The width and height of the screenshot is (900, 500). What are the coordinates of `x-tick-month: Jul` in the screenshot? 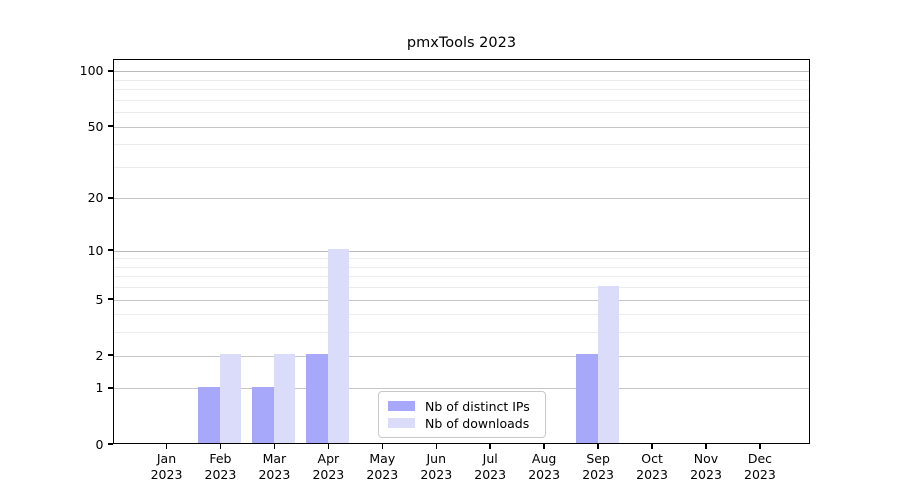 It's located at (490, 458).